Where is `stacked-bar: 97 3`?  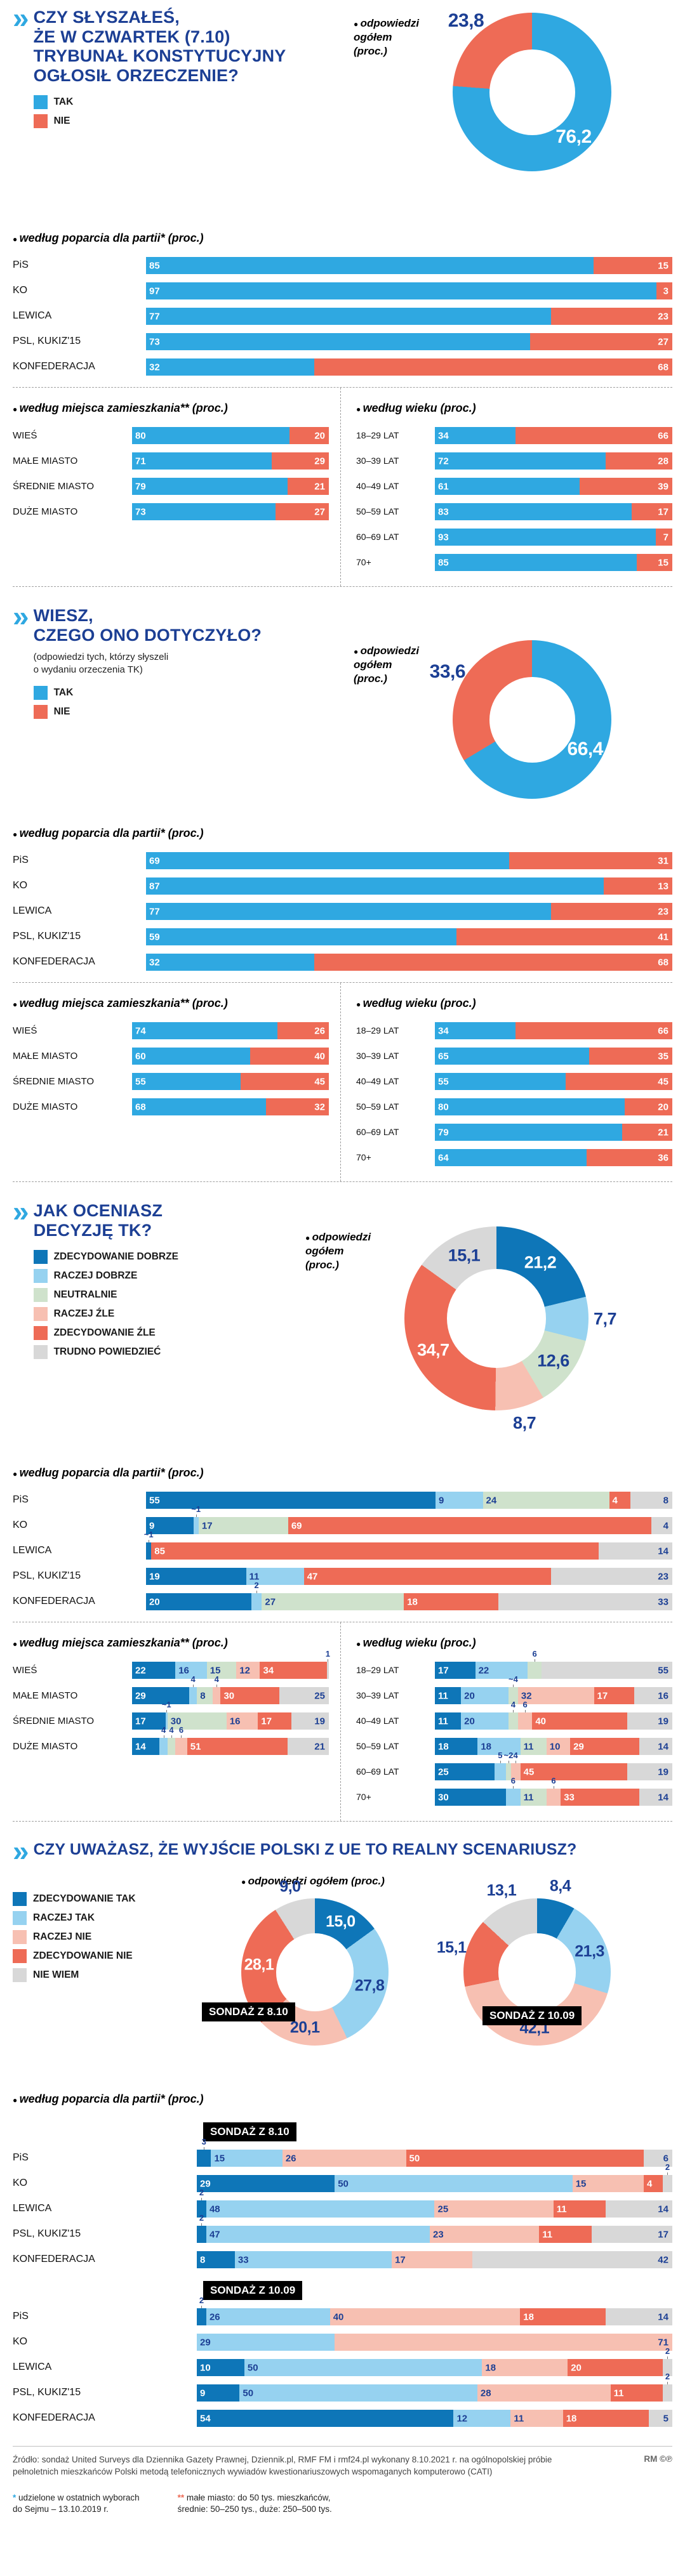 stacked-bar: 97 3 is located at coordinates (409, 290).